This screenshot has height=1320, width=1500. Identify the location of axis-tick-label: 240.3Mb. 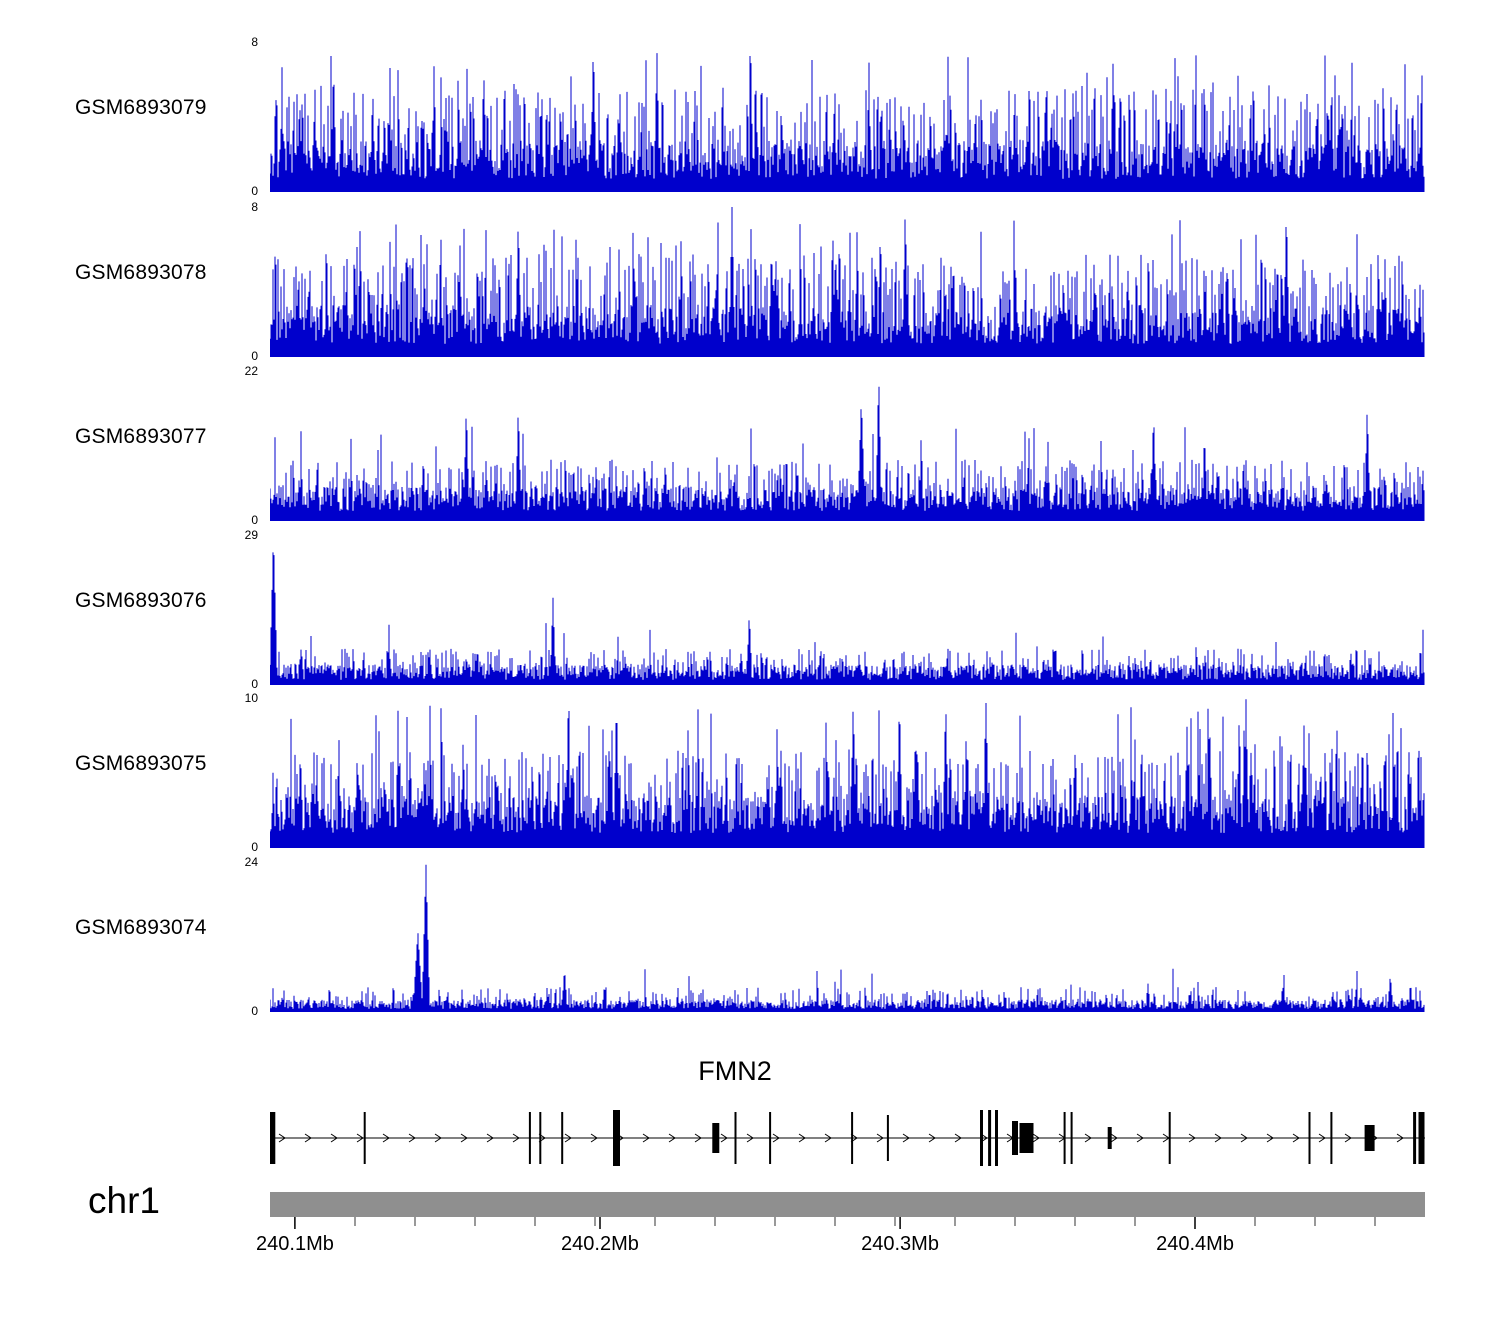
(900, 1244).